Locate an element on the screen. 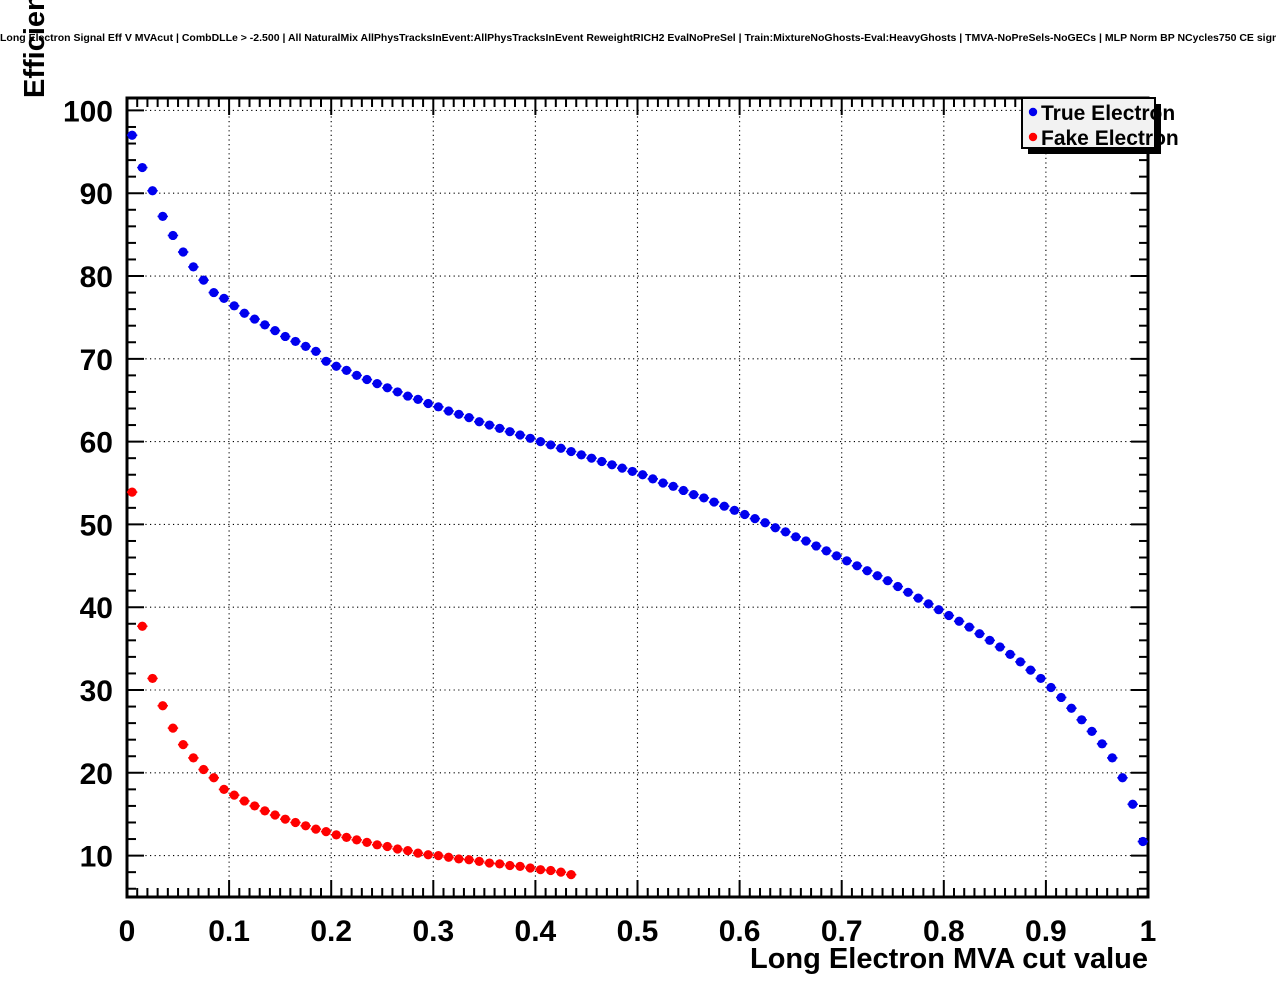 This screenshot has height=996, width=1276. x-tick-label: 0.9 is located at coordinates (1046, 931).